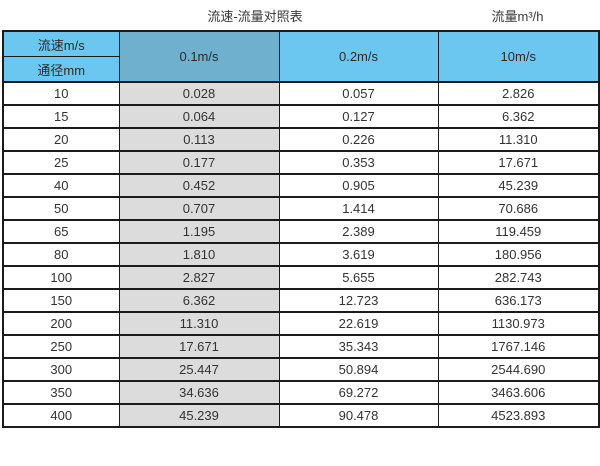  I want to click on column-header-0-2ms: 0.2m/s, so click(358, 56).